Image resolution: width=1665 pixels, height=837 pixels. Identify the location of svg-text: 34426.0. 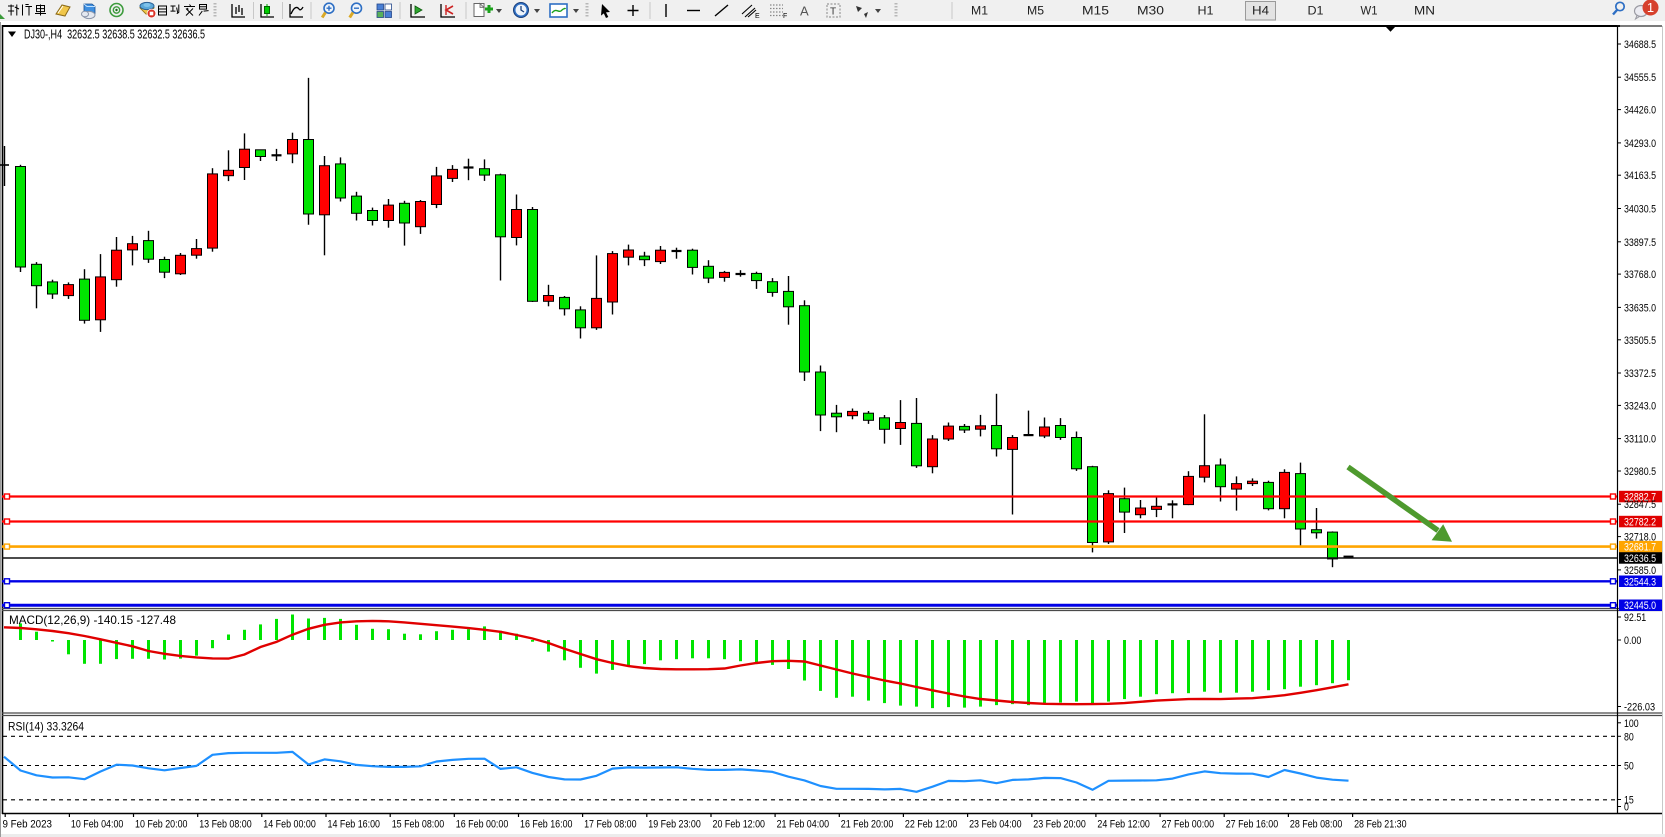
(1640, 111).